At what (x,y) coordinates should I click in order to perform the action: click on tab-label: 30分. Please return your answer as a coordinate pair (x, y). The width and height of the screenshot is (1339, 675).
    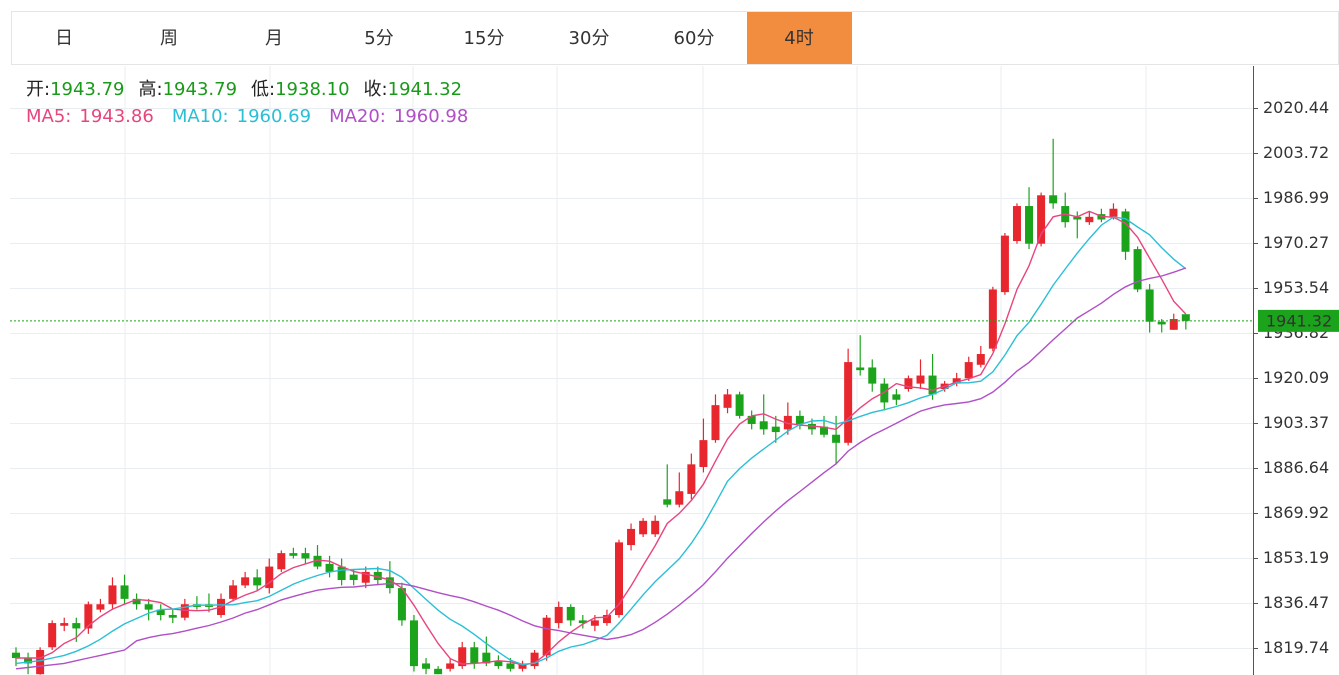
    Looking at the image, I should click on (589, 38).